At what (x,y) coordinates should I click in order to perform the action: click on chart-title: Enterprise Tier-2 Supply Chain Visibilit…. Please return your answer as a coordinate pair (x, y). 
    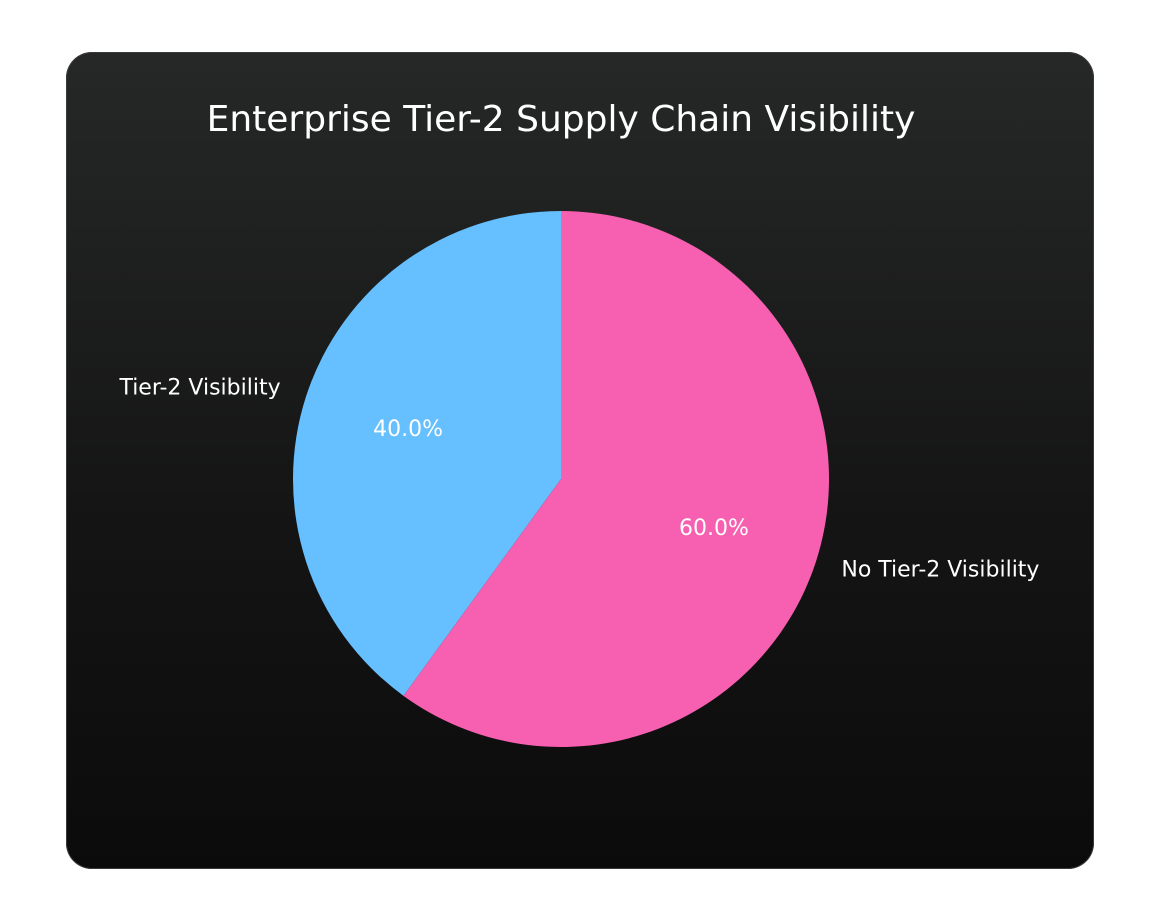
    Looking at the image, I should click on (561, 119).